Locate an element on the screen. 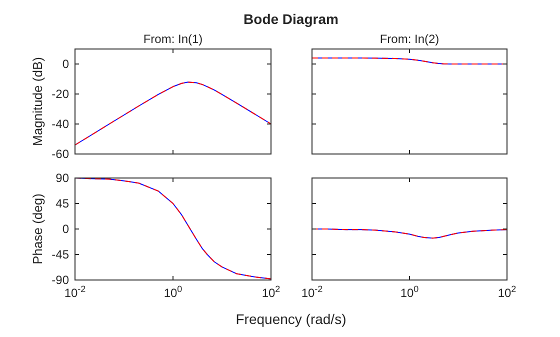 This screenshot has width=560, height=337. y-axis-title: Magnitude (dB) is located at coordinates (37, 101).